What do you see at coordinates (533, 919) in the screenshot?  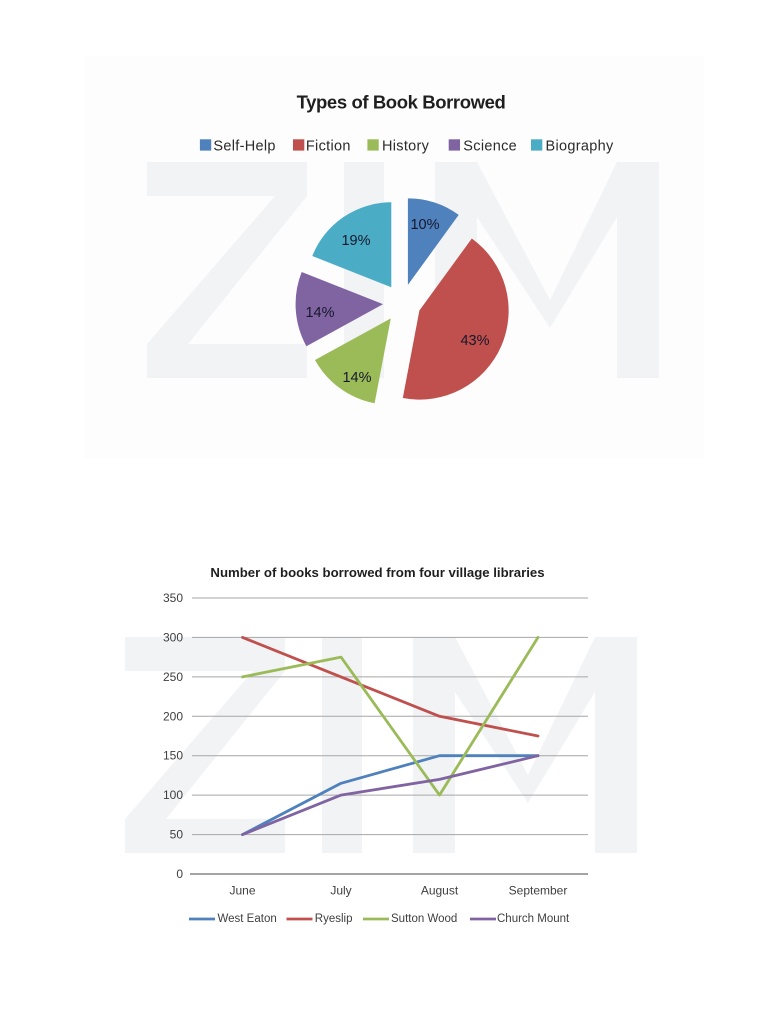 I see `svg-text: Church Mount` at bounding box center [533, 919].